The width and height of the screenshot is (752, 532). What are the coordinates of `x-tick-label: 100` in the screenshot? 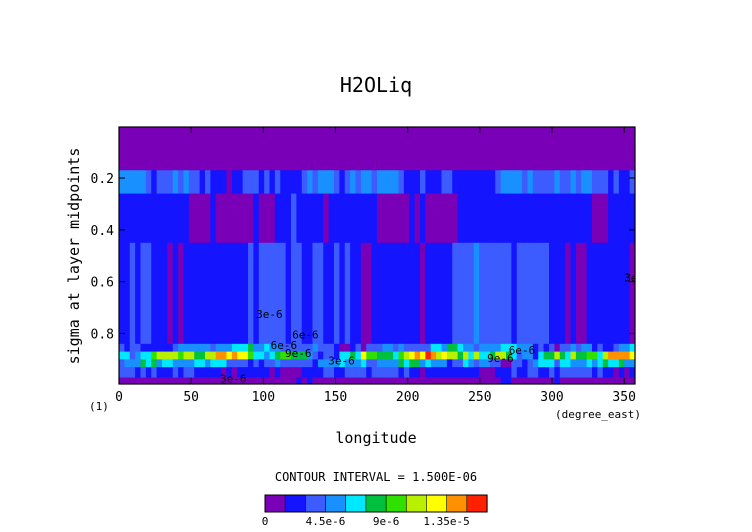 It's located at (263, 397).